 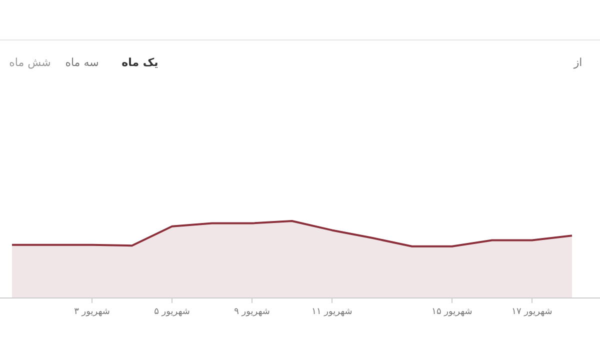 What do you see at coordinates (252, 312) in the screenshot?
I see `x-tick-label: شهریور ۹` at bounding box center [252, 312].